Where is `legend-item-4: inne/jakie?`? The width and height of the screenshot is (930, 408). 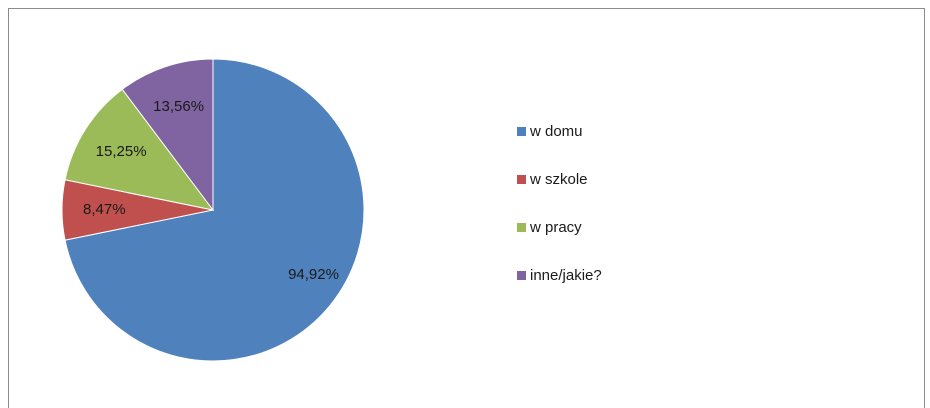 legend-item-4: inne/jakie? is located at coordinates (559, 275).